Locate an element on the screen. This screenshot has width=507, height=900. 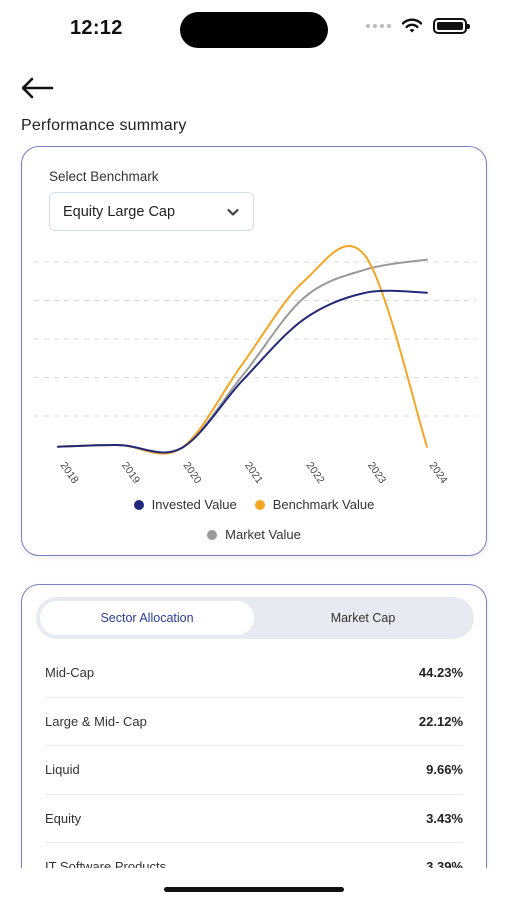
allocation-percent: 3.43% is located at coordinates (444, 818).